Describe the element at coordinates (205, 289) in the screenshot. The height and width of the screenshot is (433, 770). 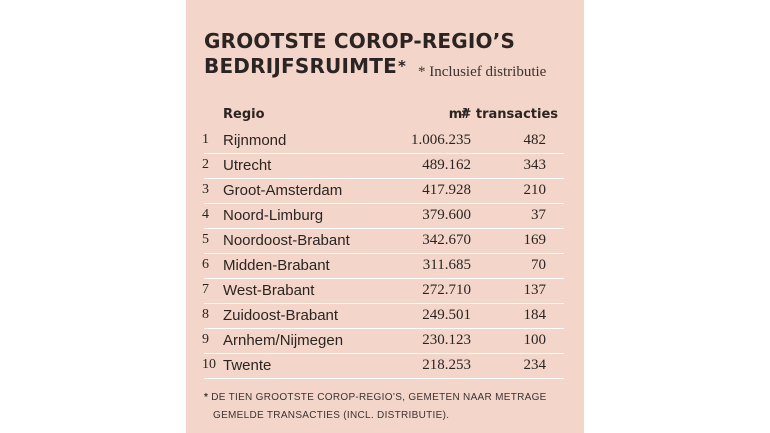
I see `row-rank: 7` at that location.